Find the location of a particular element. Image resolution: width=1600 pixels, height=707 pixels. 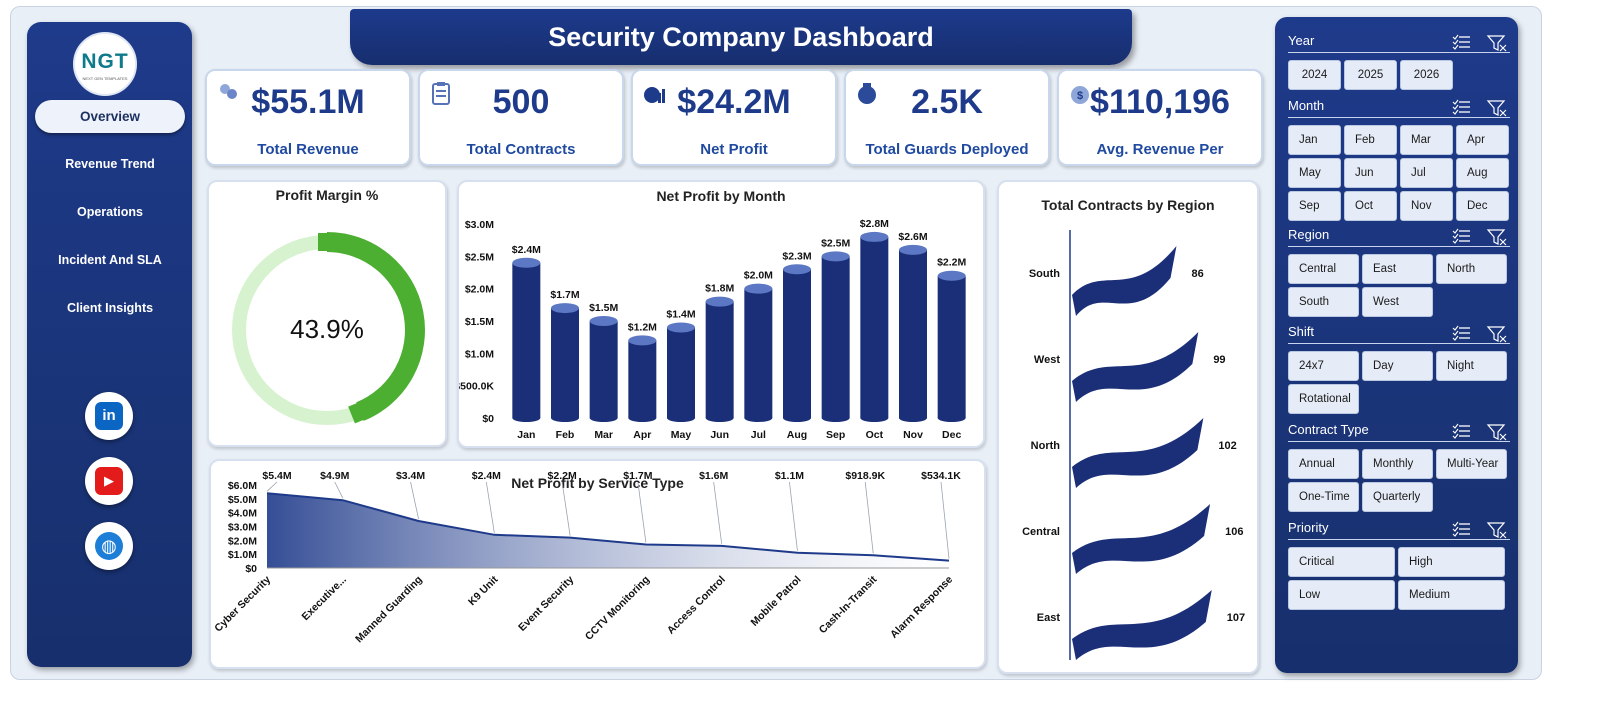

filter-chip-sep: Sep is located at coordinates (1314, 206).